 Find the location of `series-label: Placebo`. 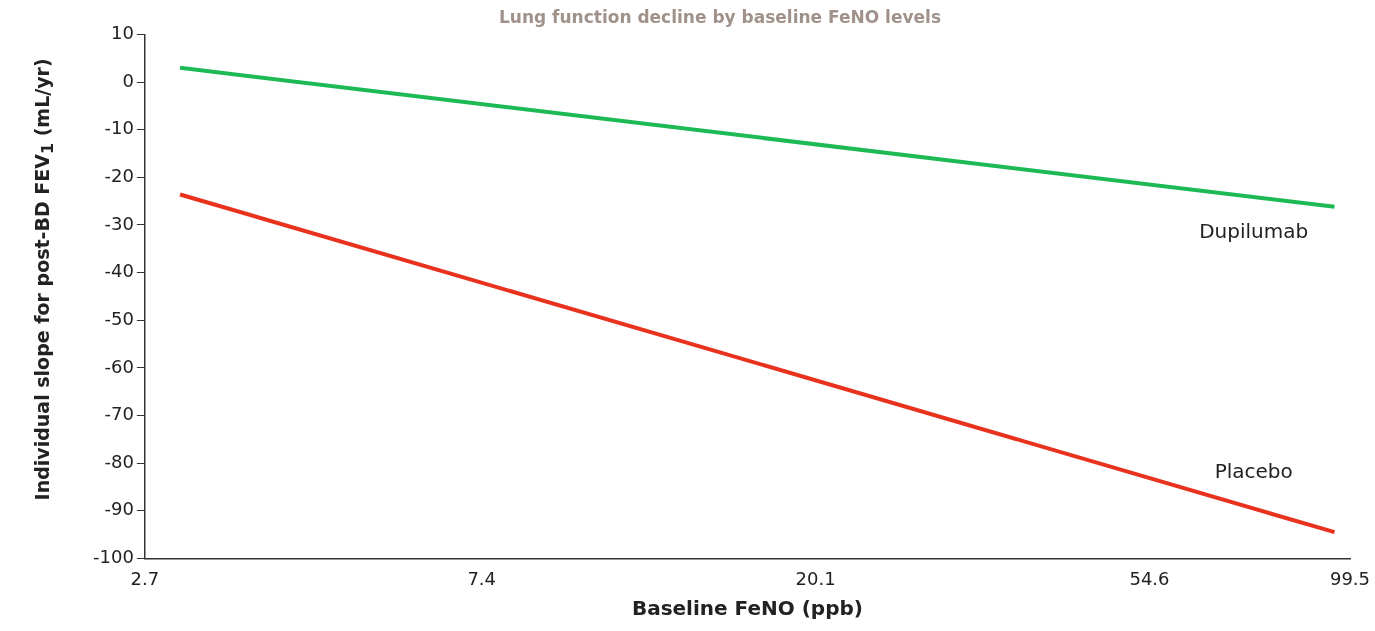

series-label: Placebo is located at coordinates (1253, 470).